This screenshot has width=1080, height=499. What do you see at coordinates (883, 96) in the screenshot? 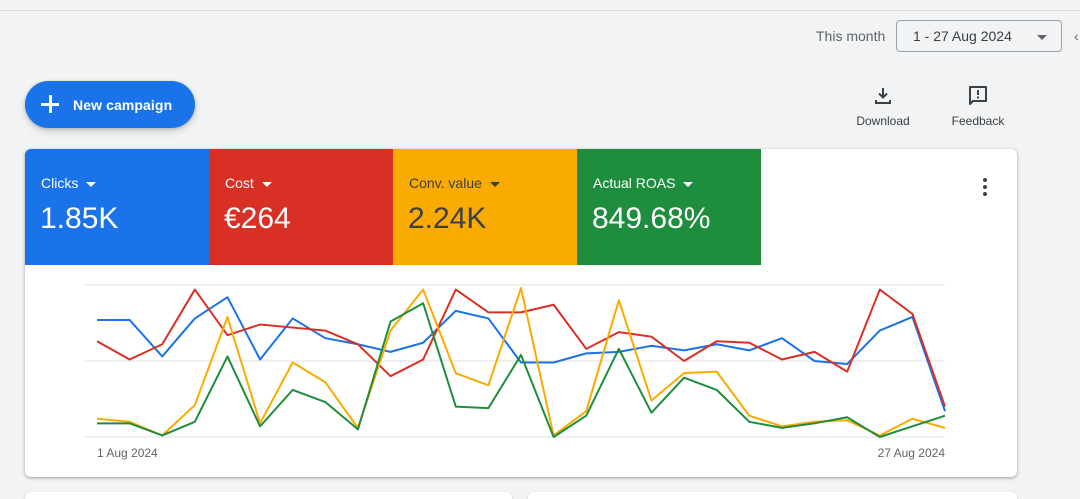
I see `download-icon` at bounding box center [883, 96].